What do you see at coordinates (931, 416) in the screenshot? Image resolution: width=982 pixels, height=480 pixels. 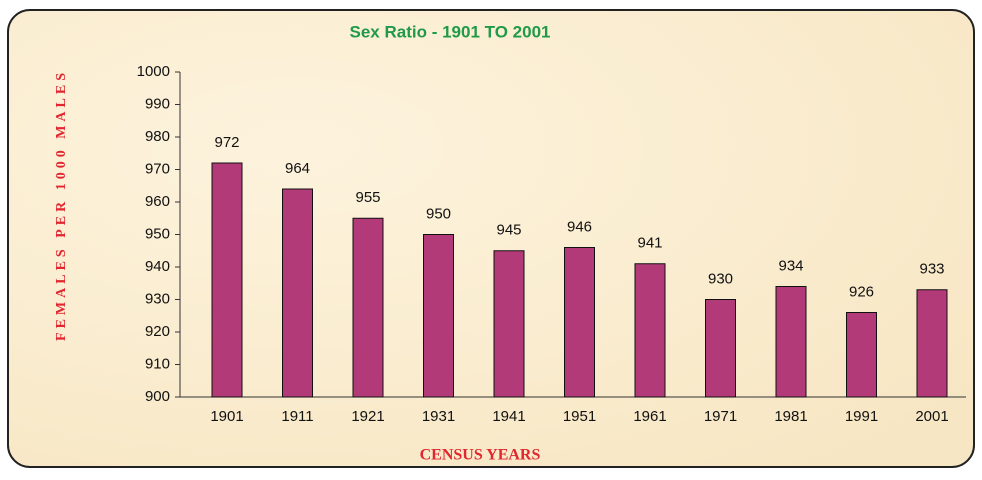 I see `x-tick-label: 2001` at bounding box center [931, 416].